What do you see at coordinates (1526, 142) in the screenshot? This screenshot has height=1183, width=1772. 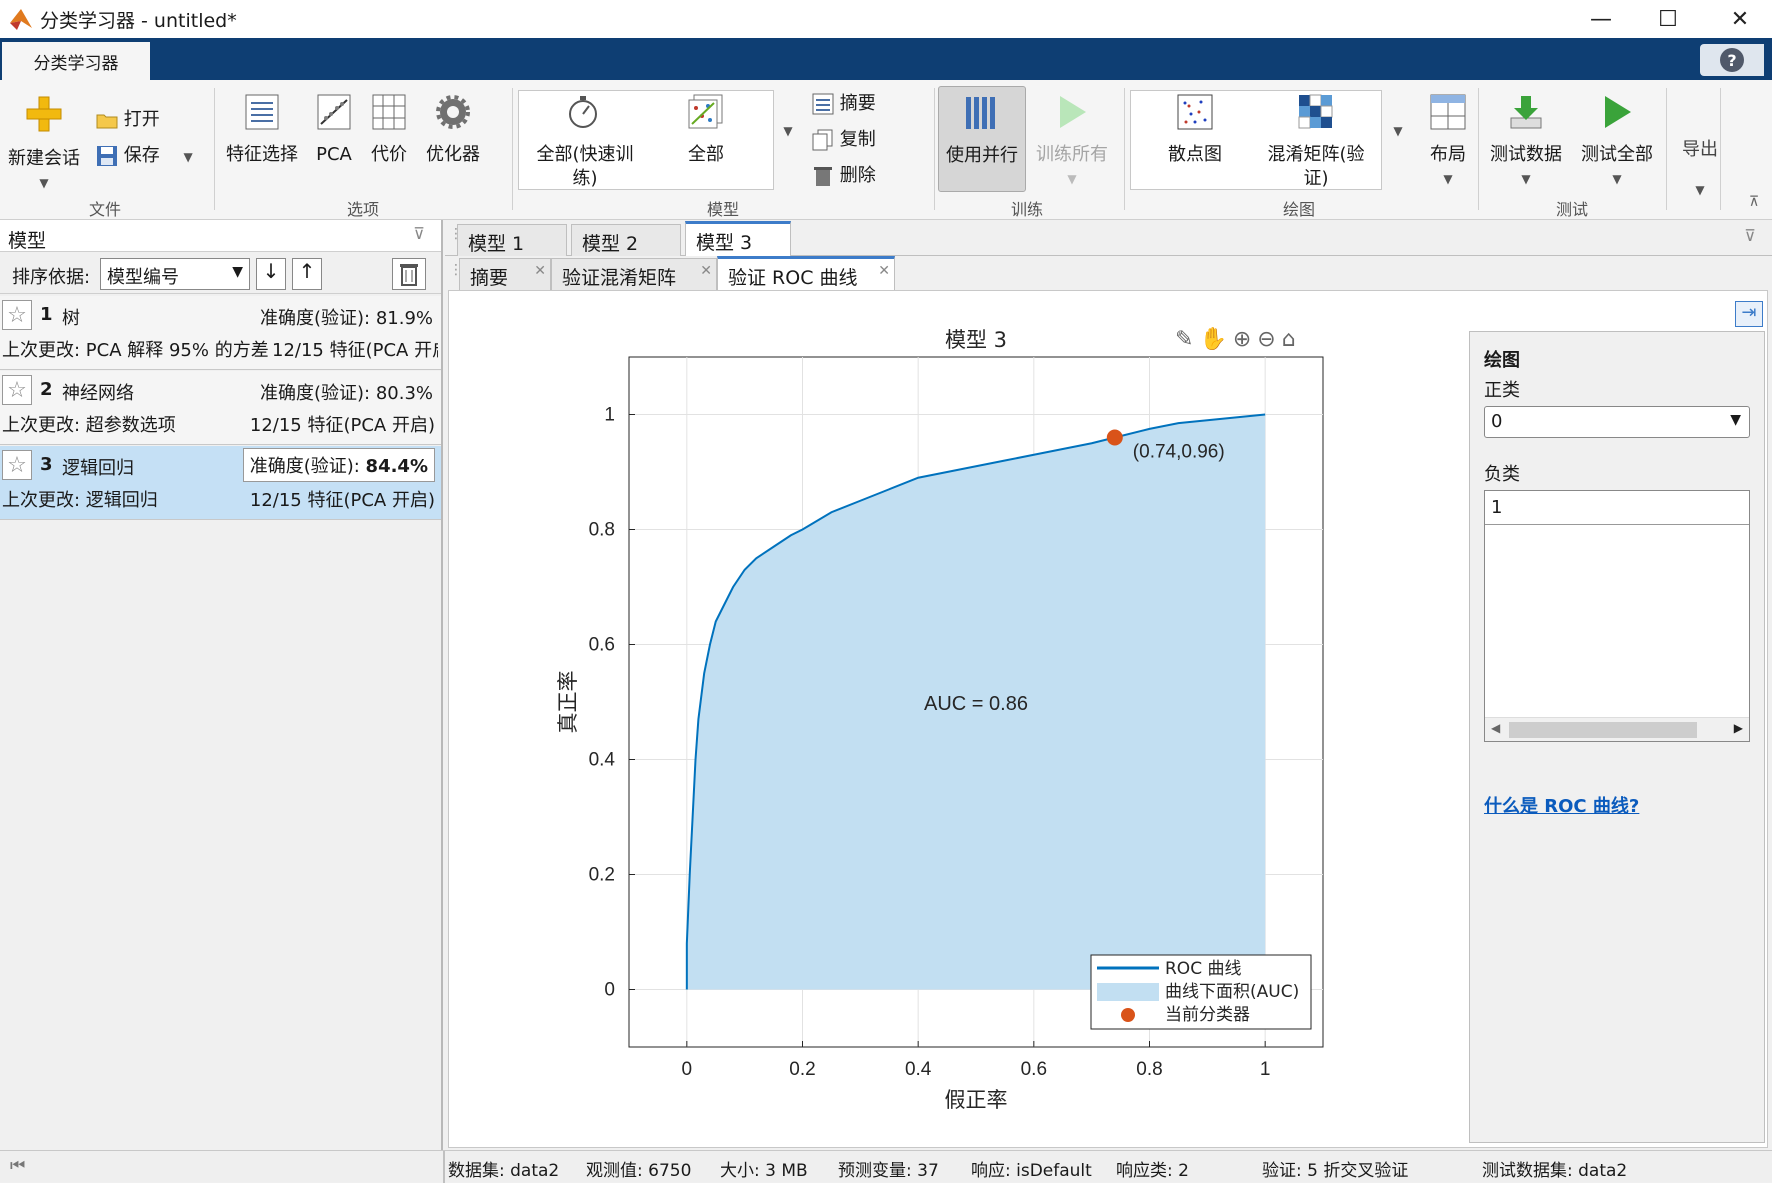 I see `test-data-button: 测试数据 ▼` at bounding box center [1526, 142].